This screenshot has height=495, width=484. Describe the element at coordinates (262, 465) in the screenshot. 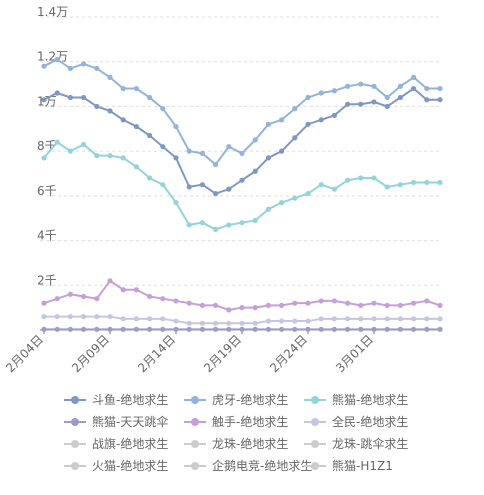

I see `legend-label: 企鹅电竞-绝地求生` at that location.